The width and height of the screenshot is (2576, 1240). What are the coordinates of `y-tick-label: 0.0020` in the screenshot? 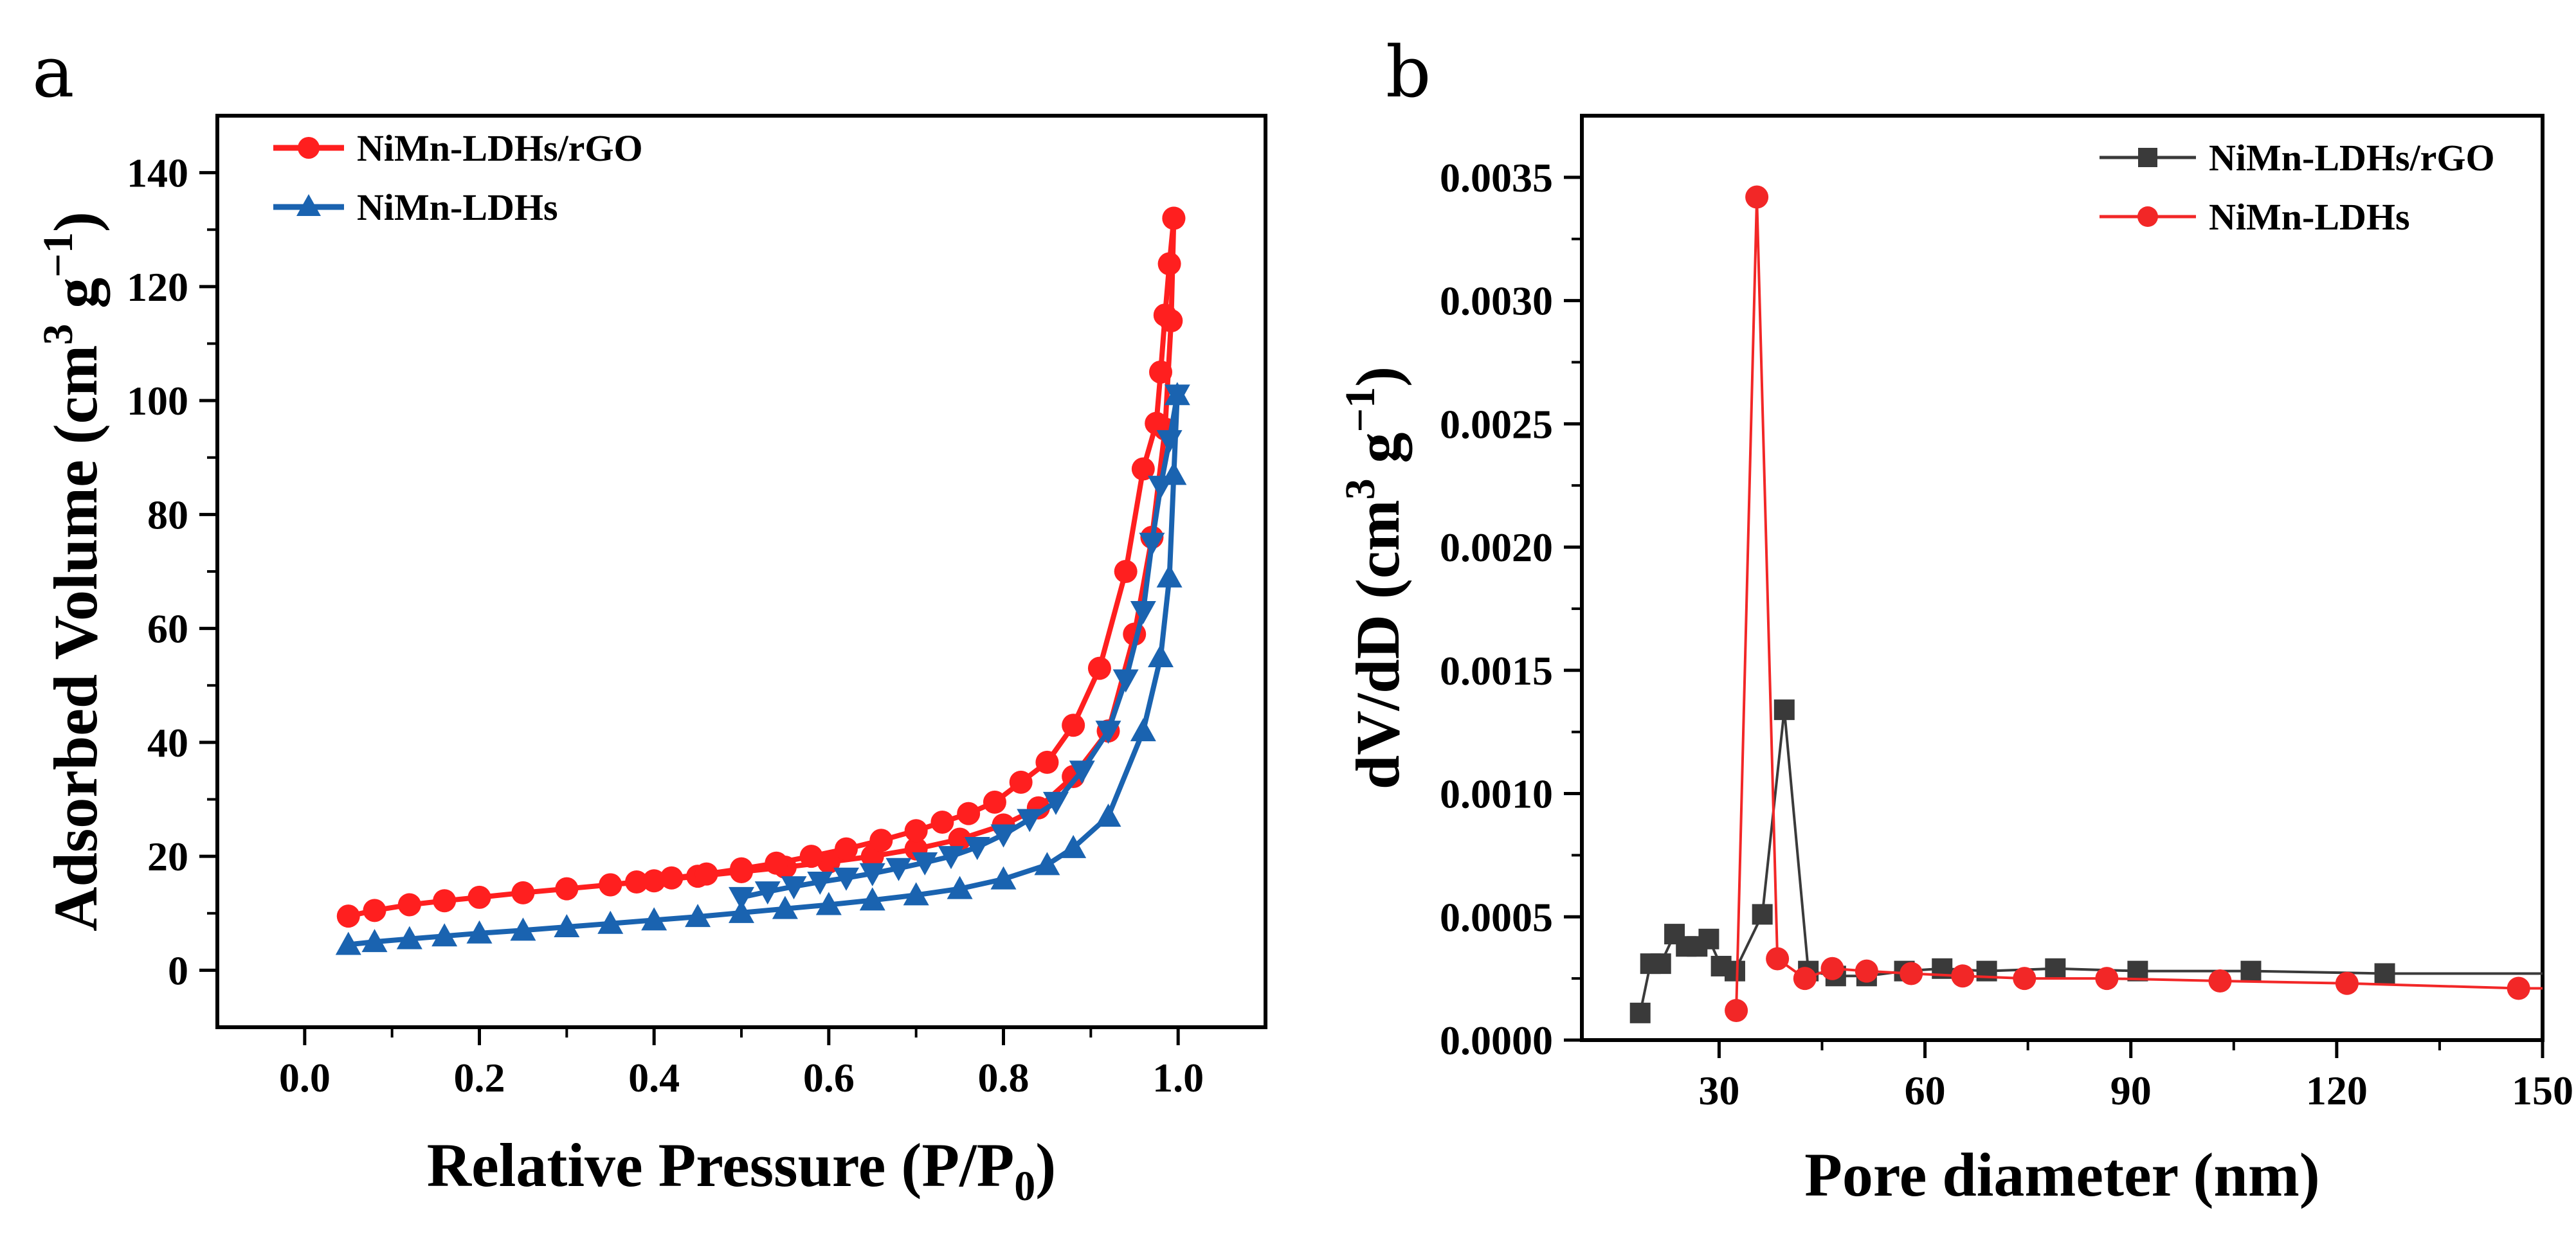 It's located at (1496, 547).